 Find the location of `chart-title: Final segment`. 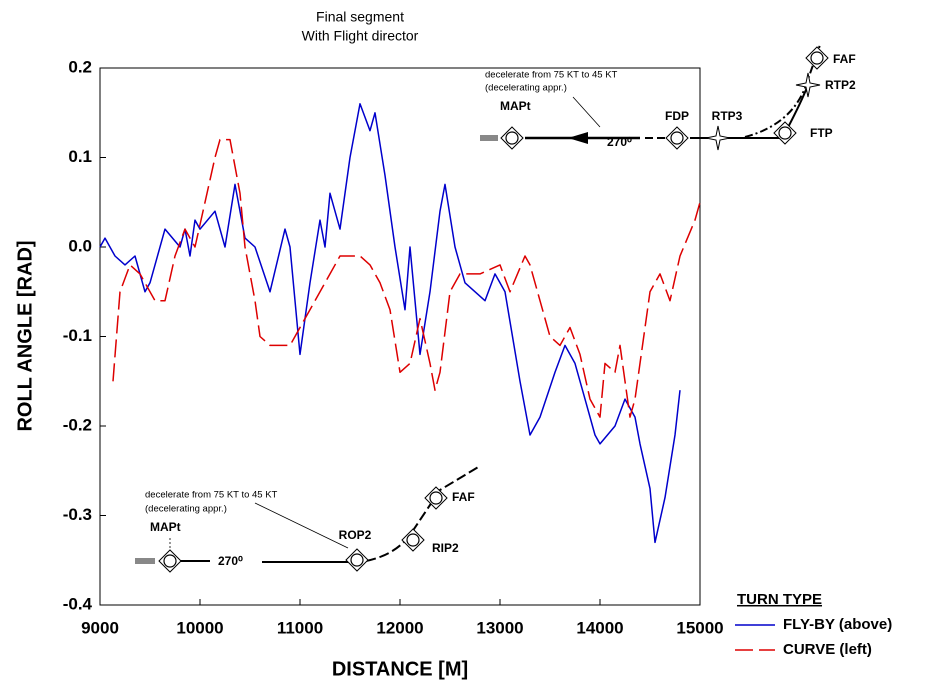

chart-title: Final segment is located at coordinates (360, 17).